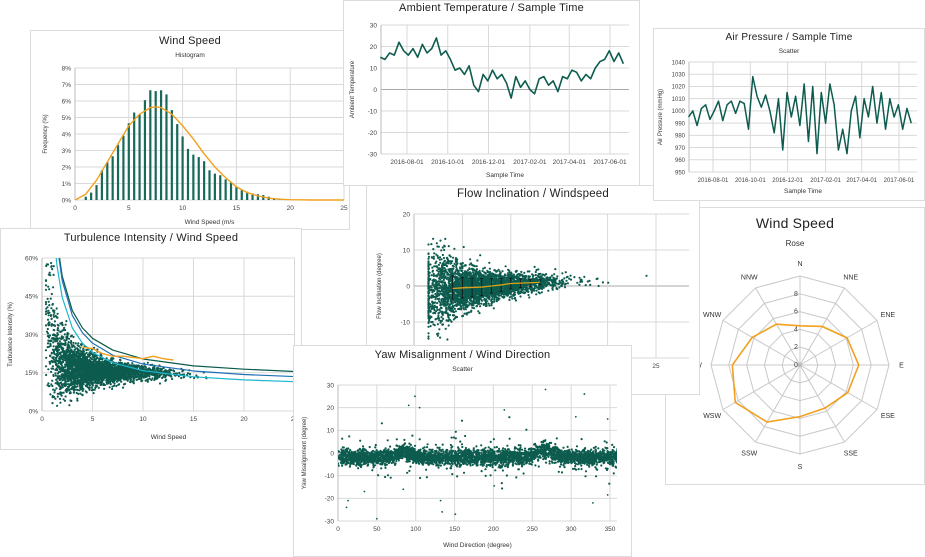 The image size is (925, 557). I want to click on direction-label: S, so click(800, 467).